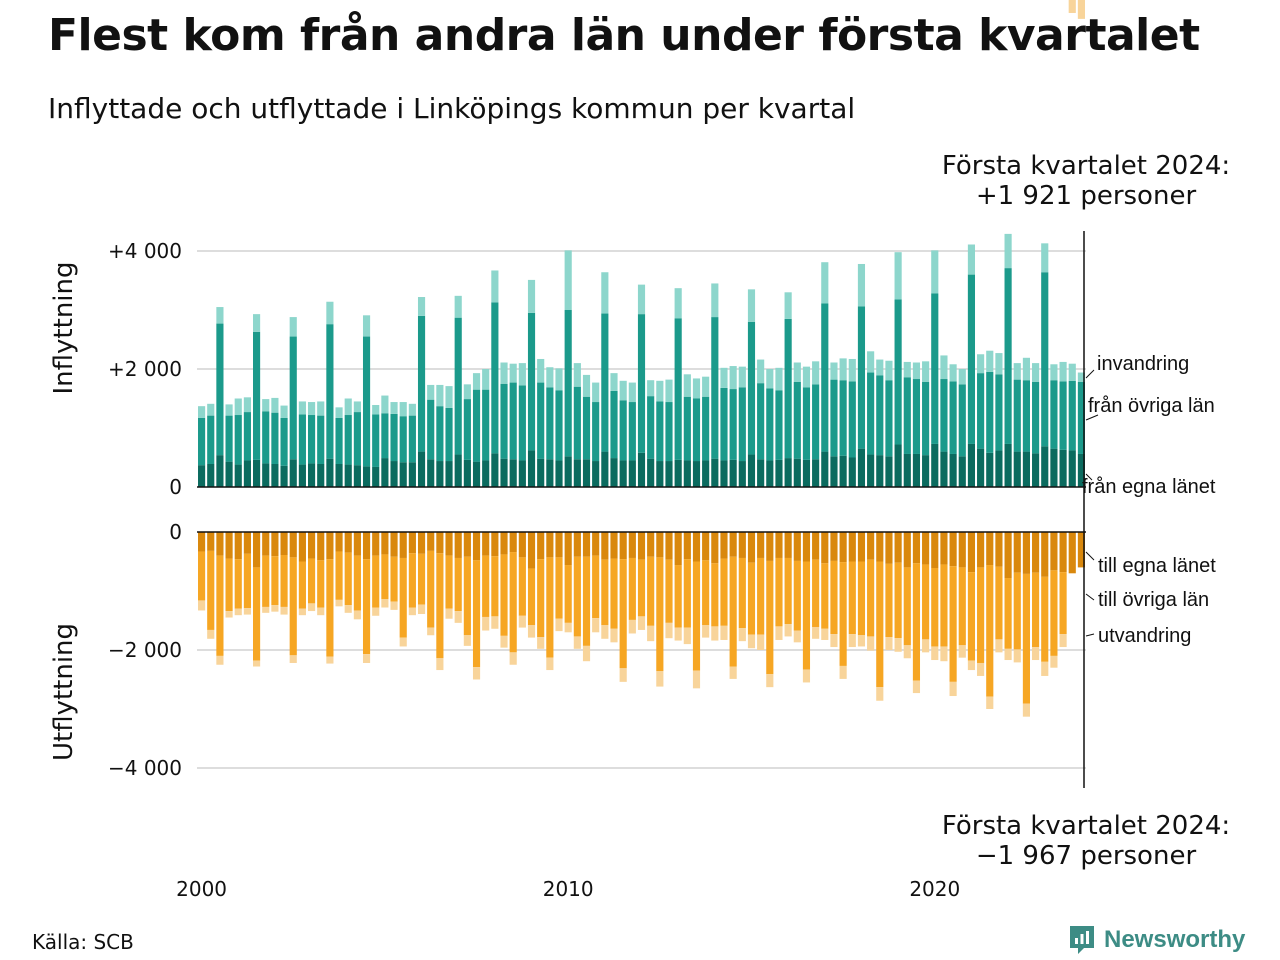 This screenshot has height=960, width=1280. What do you see at coordinates (145, 768) in the screenshot?
I see `y-tick-bottom: −4 000` at bounding box center [145, 768].